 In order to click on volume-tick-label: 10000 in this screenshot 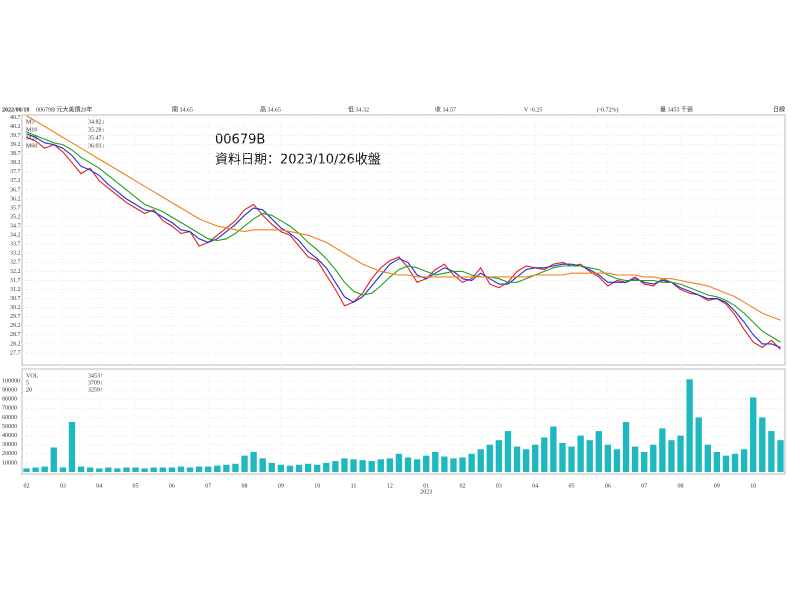, I will do `click(9, 463)`.